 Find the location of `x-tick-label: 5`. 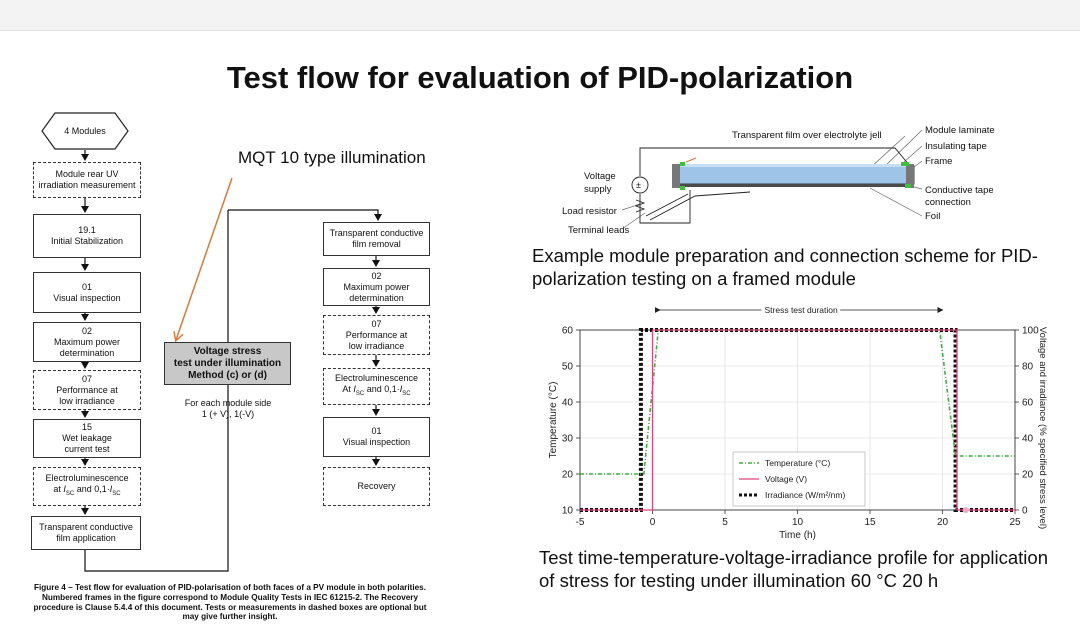

x-tick-label: 5 is located at coordinates (725, 522).